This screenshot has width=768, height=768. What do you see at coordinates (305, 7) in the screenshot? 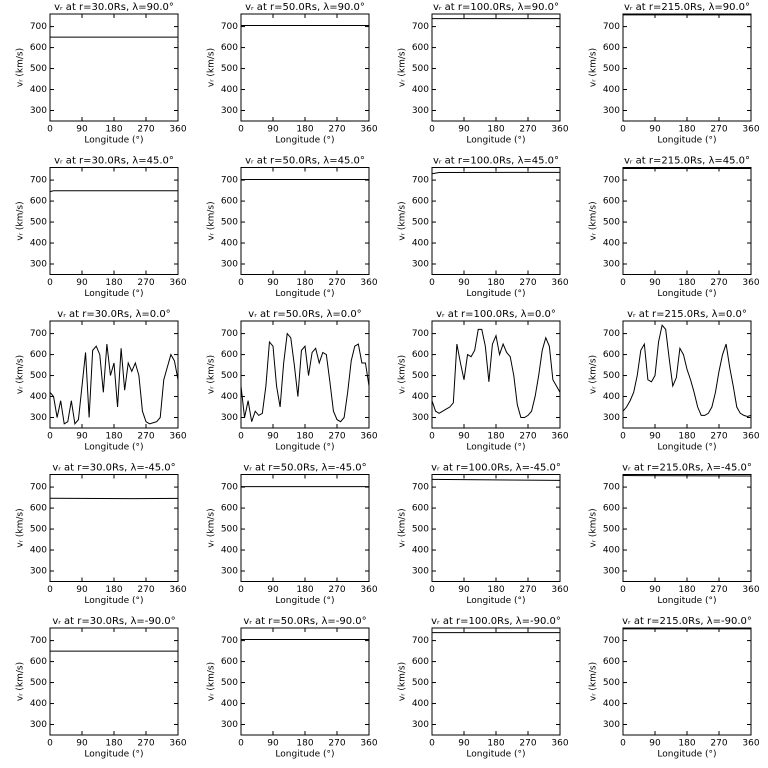
I see `panel-title: vᵣ at r=50.0Rs, λ=90.0°` at bounding box center [305, 7].